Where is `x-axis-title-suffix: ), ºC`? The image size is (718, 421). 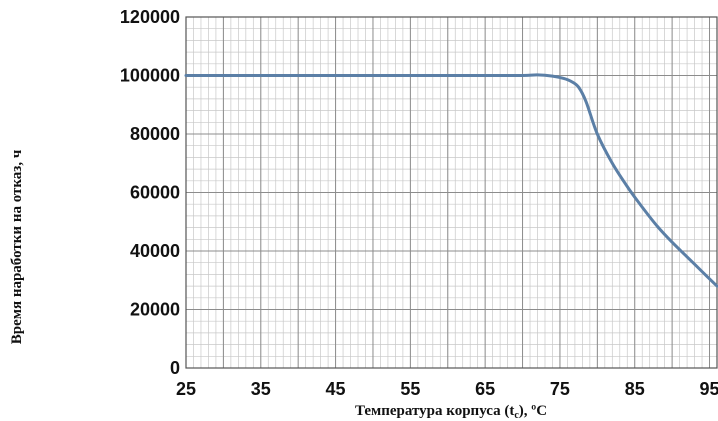 x-axis-title-suffix: ), ºC is located at coordinates (533, 411).